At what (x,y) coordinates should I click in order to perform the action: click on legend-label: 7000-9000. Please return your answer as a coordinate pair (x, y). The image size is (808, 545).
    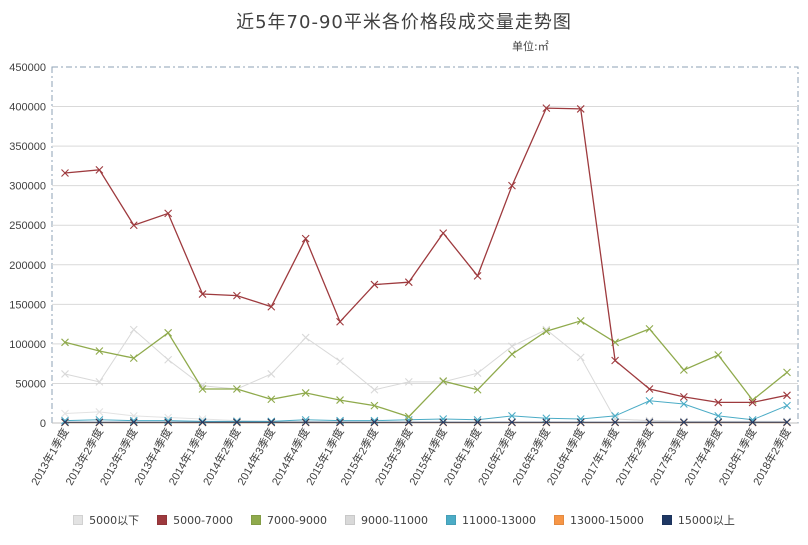
    Looking at the image, I should click on (297, 520).